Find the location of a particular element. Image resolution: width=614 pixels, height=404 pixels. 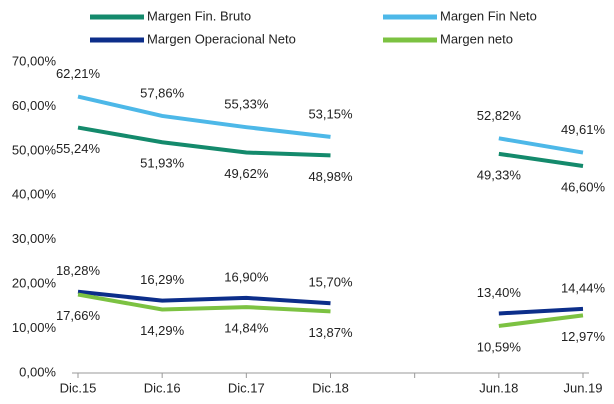

x-tick-label: Jun.19 is located at coordinates (582, 387).